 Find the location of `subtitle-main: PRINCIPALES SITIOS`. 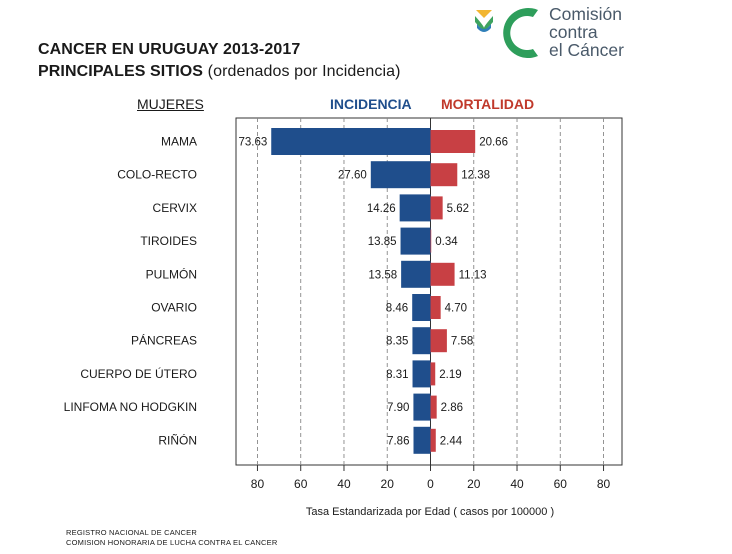

subtitle-main: PRINCIPALES SITIOS is located at coordinates (121, 71).